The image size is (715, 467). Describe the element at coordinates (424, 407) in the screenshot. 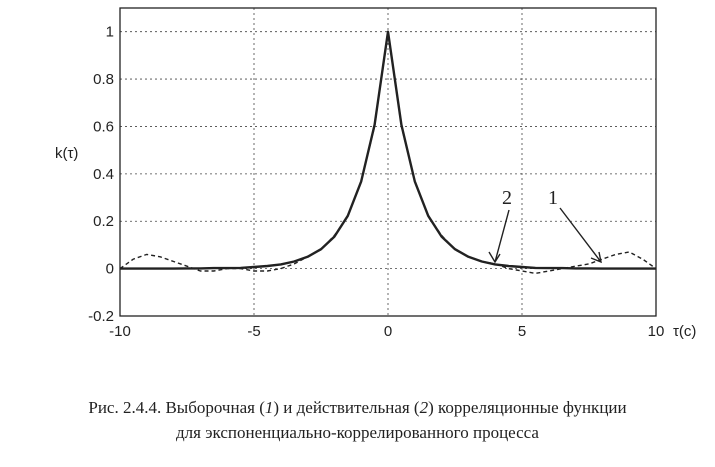

I see `caption-num2: 2` at that location.